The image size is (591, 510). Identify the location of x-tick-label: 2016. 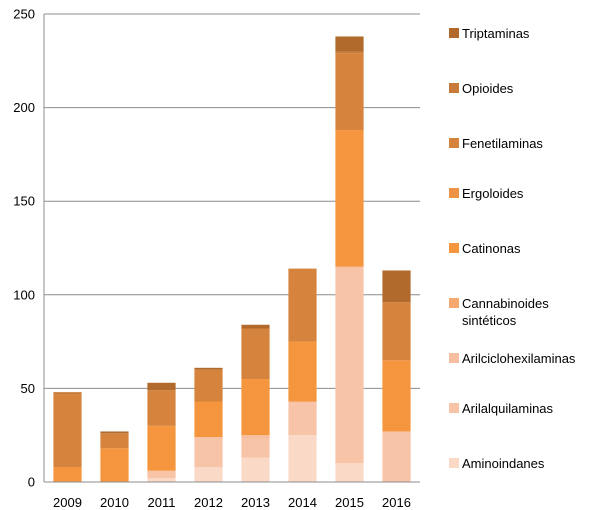
(396, 502).